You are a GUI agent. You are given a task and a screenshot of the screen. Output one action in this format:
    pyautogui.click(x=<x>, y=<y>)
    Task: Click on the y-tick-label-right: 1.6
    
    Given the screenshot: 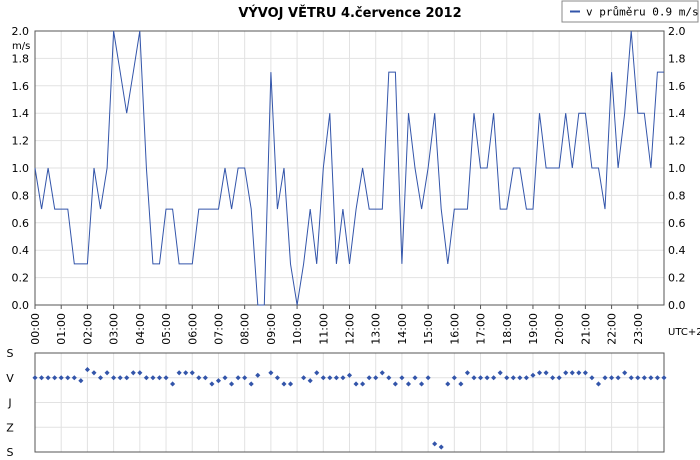 What is the action you would take?
    pyautogui.click(x=677, y=86)
    